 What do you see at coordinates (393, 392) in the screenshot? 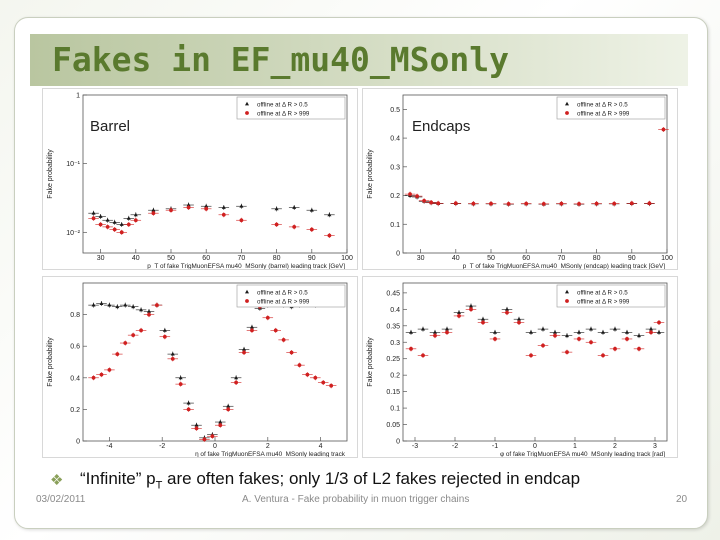
I see `y-tick-label: 0.15` at bounding box center [393, 392].